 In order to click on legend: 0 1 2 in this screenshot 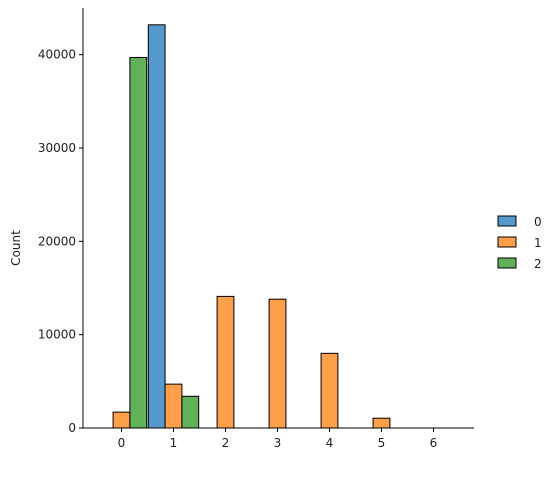, I will do `click(519, 243)`.